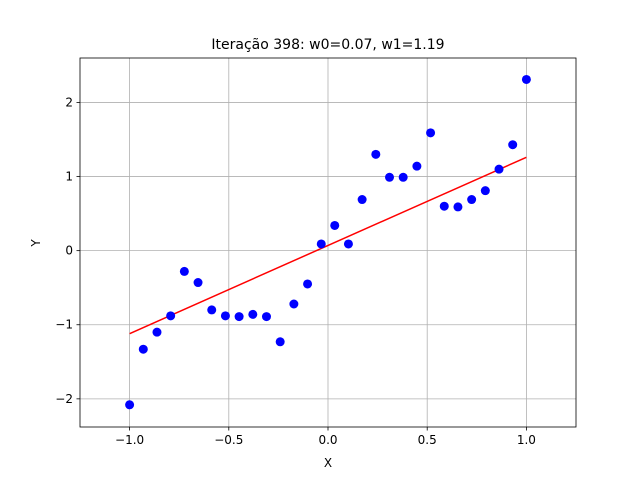  I want to click on y-tick-label: −2, so click(64, 399).